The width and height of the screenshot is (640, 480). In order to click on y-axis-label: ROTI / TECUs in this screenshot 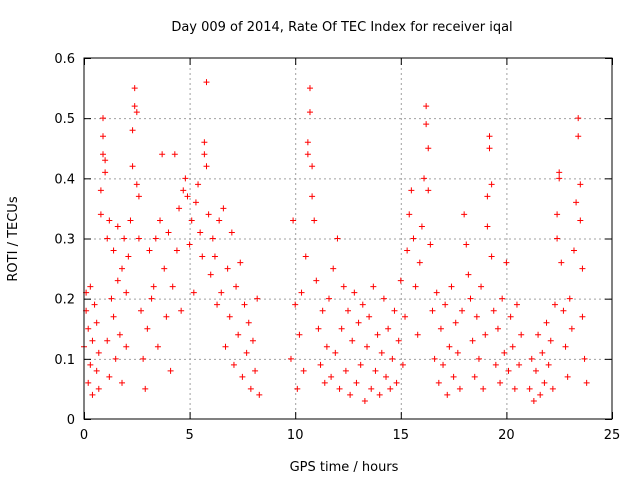, I will do `click(13, 238)`.